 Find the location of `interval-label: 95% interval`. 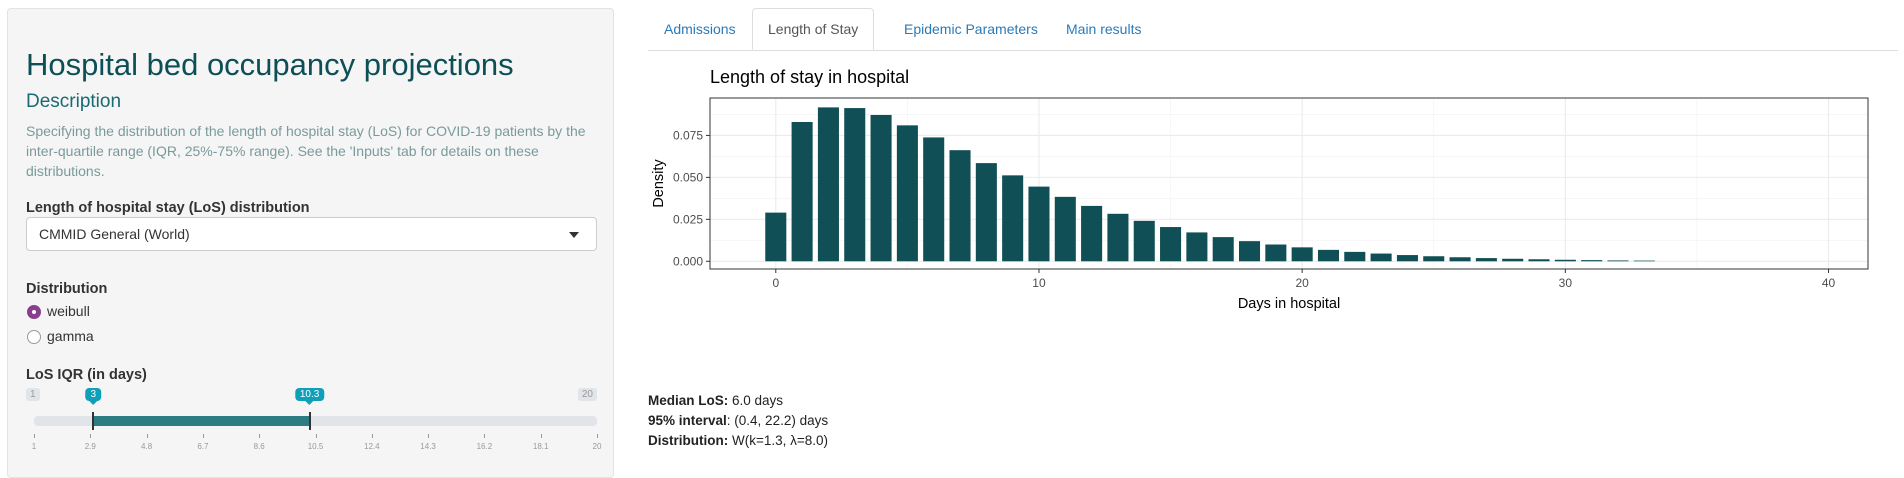

interval-label: 95% interval is located at coordinates (687, 420).